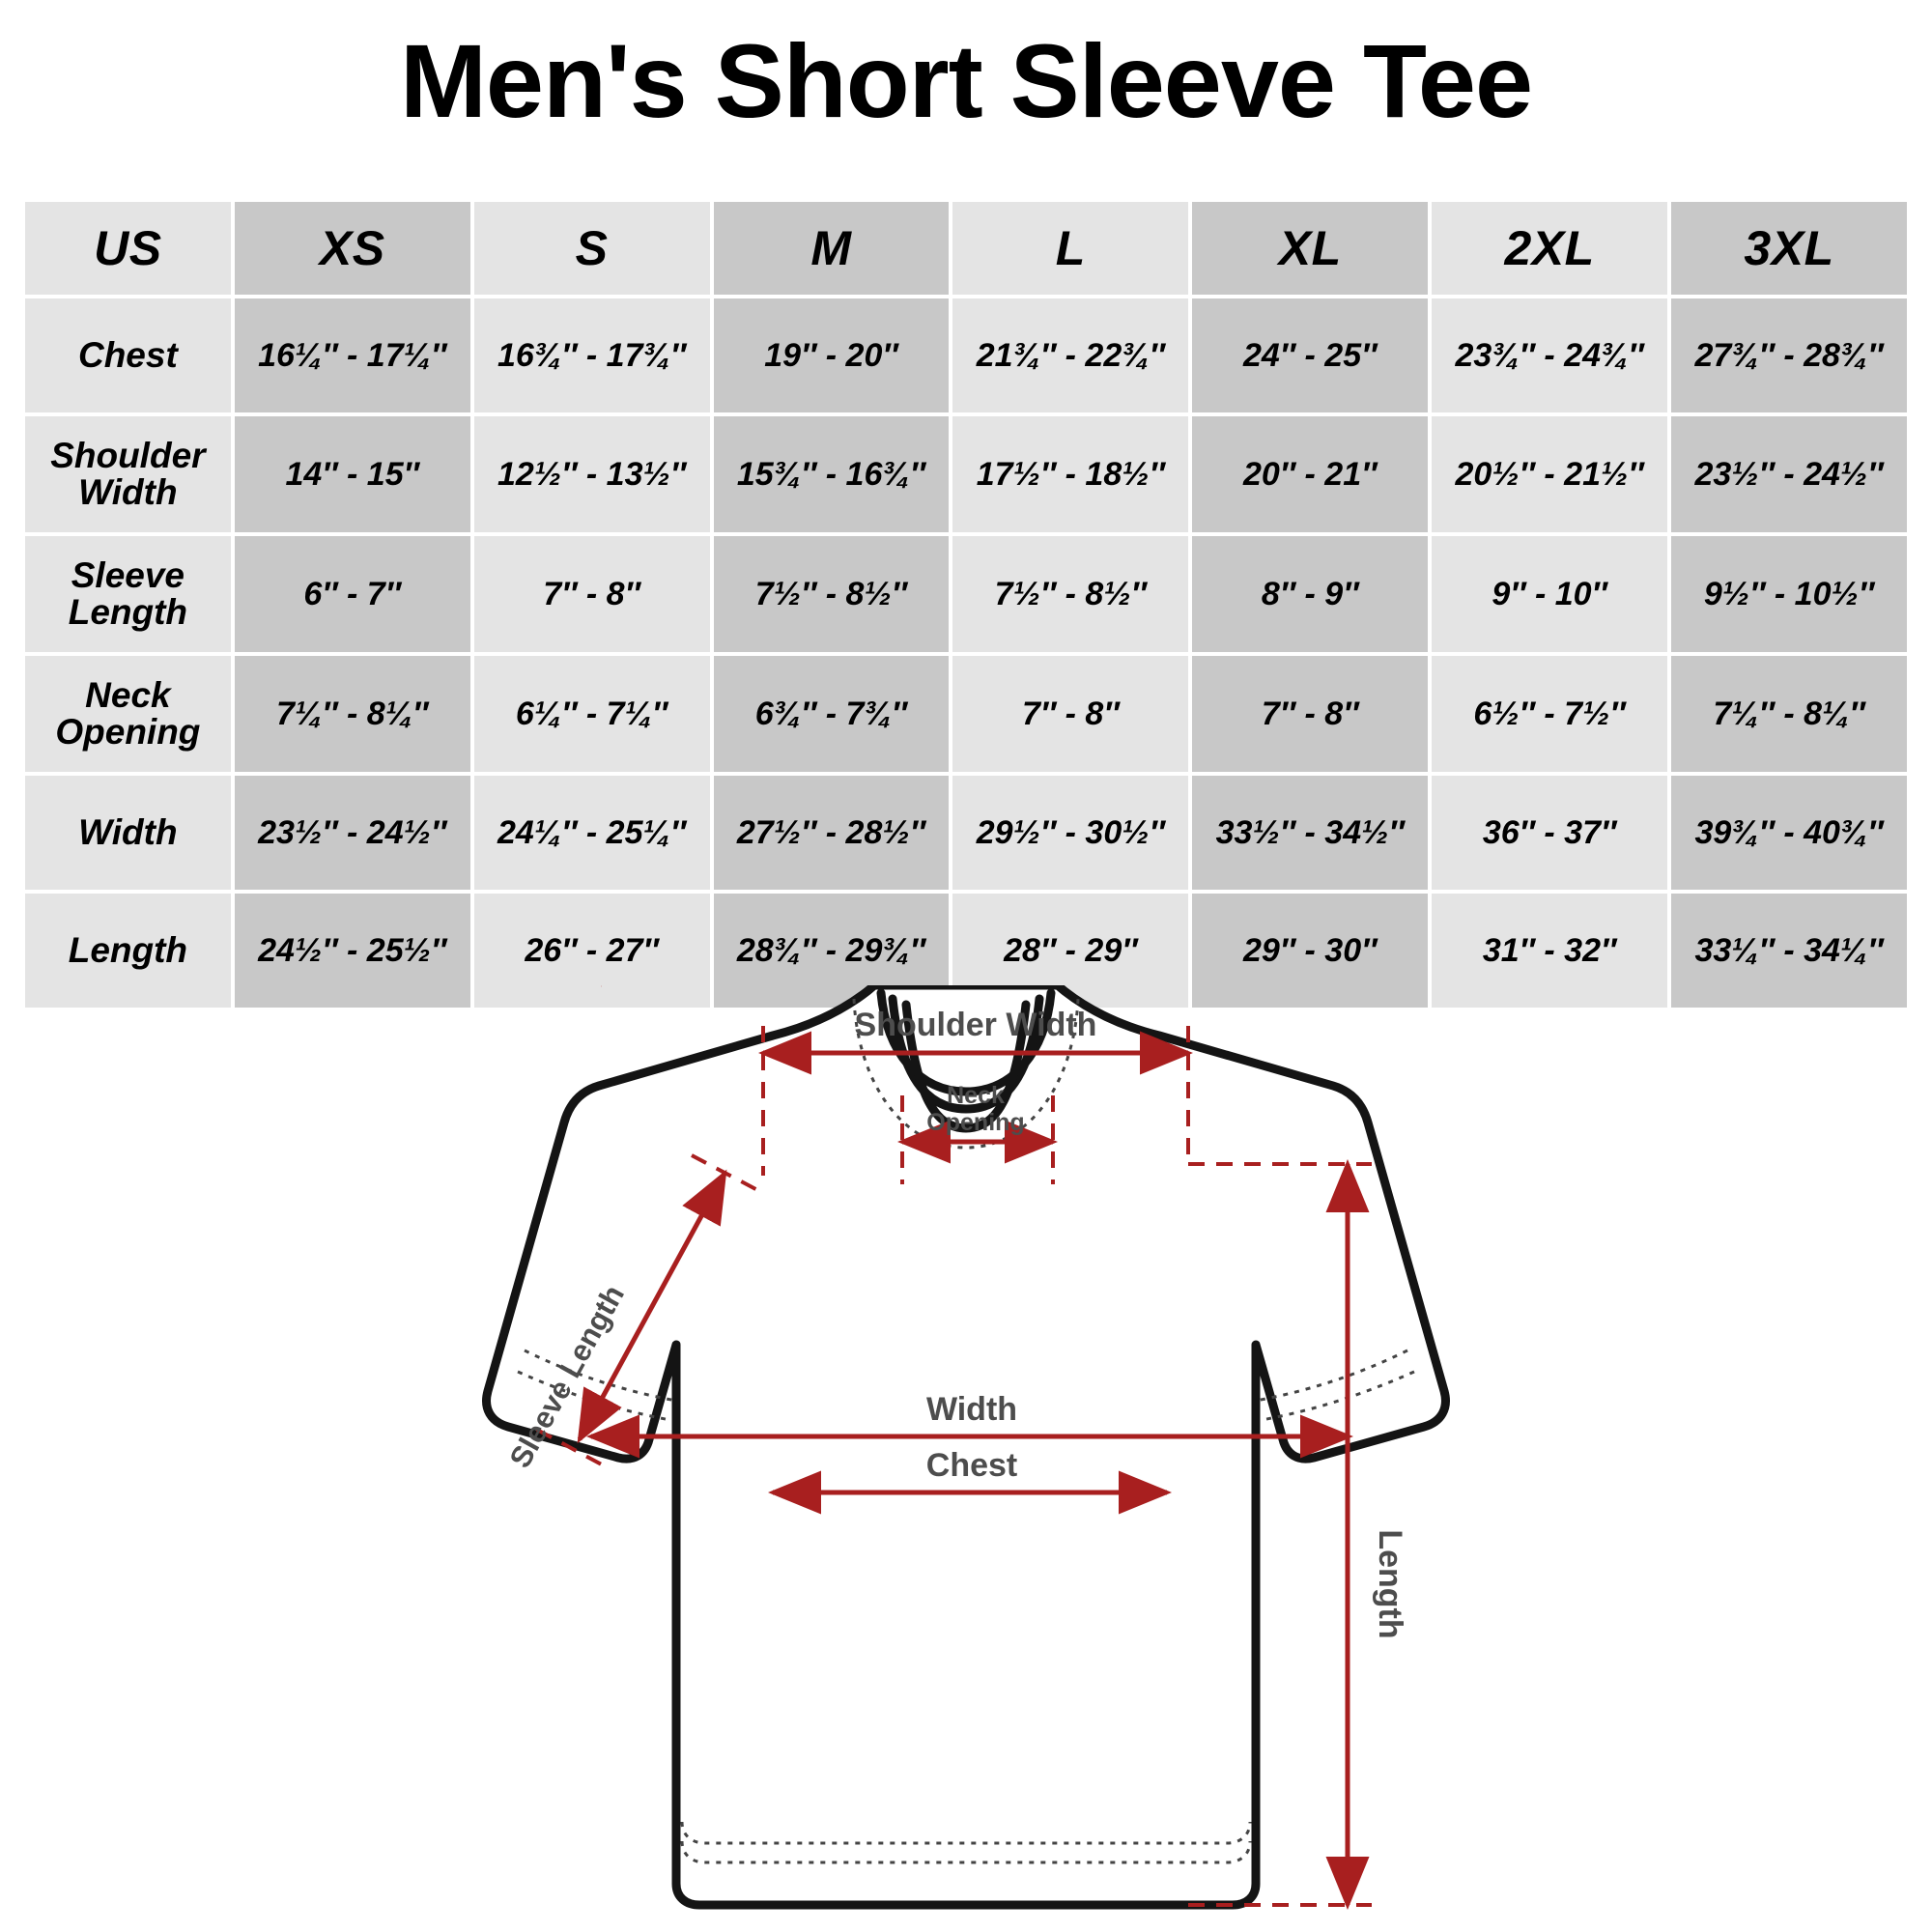  What do you see at coordinates (1789, 594) in the screenshot?
I see `cell-sleeve-length-3xl: 9½″ - 10½″` at bounding box center [1789, 594].